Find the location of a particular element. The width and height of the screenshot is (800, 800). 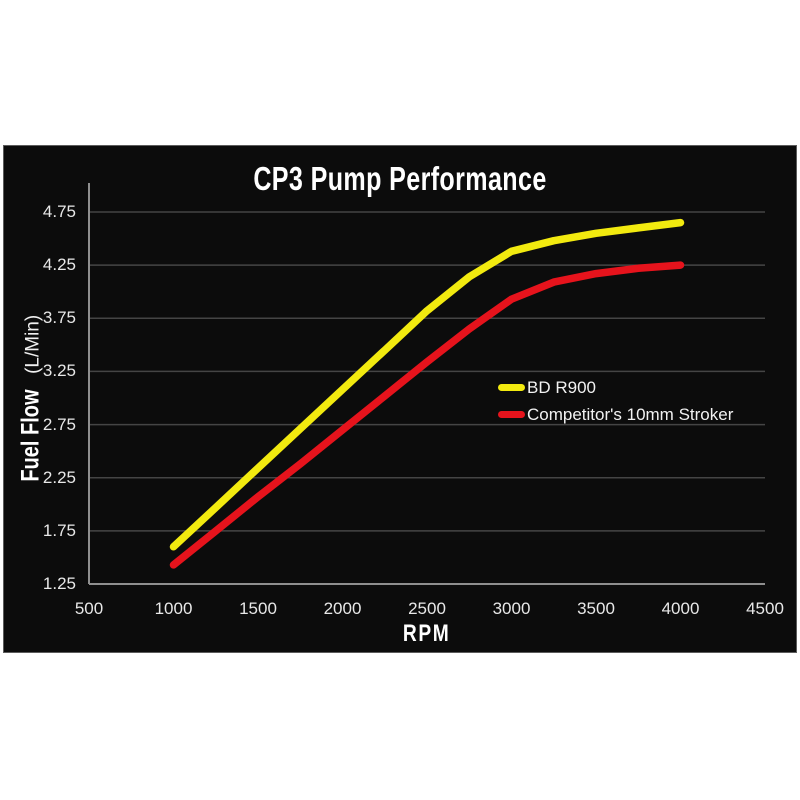

x-tick-label: 500 is located at coordinates (89, 608).